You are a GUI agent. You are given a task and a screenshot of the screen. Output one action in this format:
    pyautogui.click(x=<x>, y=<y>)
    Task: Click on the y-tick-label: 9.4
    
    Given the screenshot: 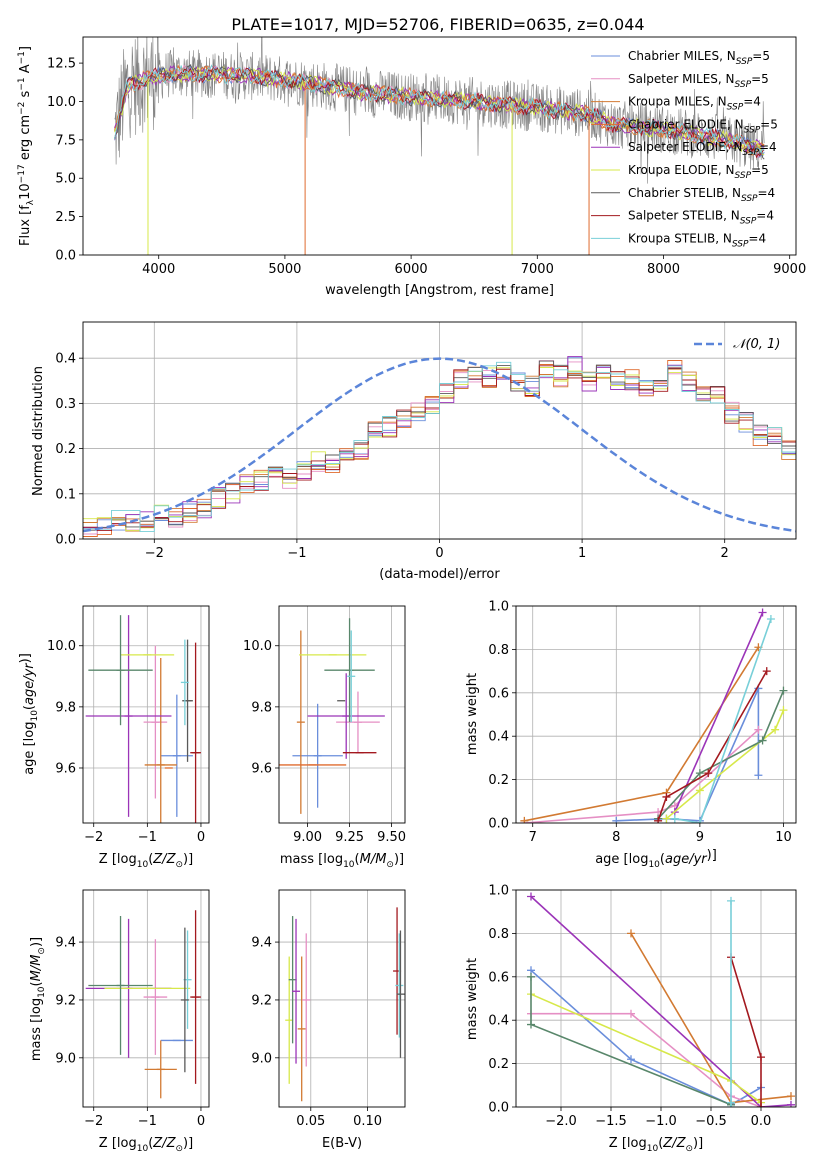 What is the action you would take?
    pyautogui.click(x=261, y=943)
    